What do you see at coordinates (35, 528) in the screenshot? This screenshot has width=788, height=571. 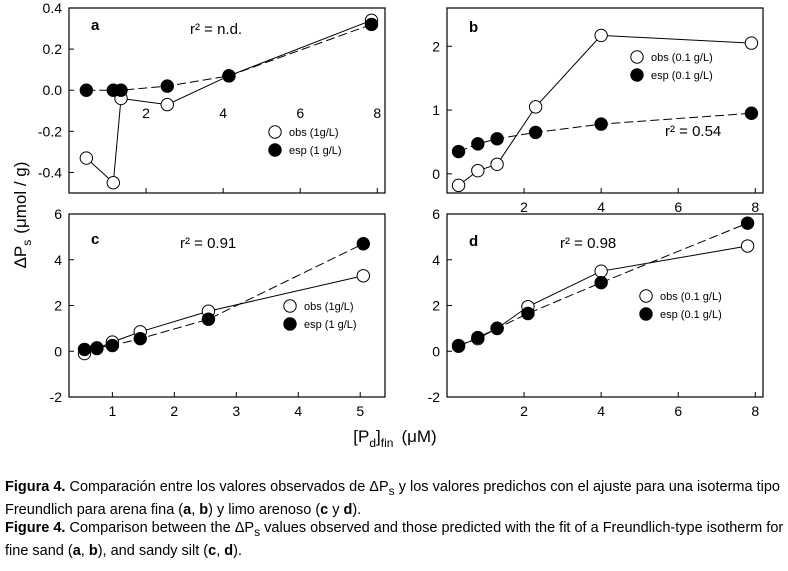 I see `caption-en-label: Figure 4.` at bounding box center [35, 528].